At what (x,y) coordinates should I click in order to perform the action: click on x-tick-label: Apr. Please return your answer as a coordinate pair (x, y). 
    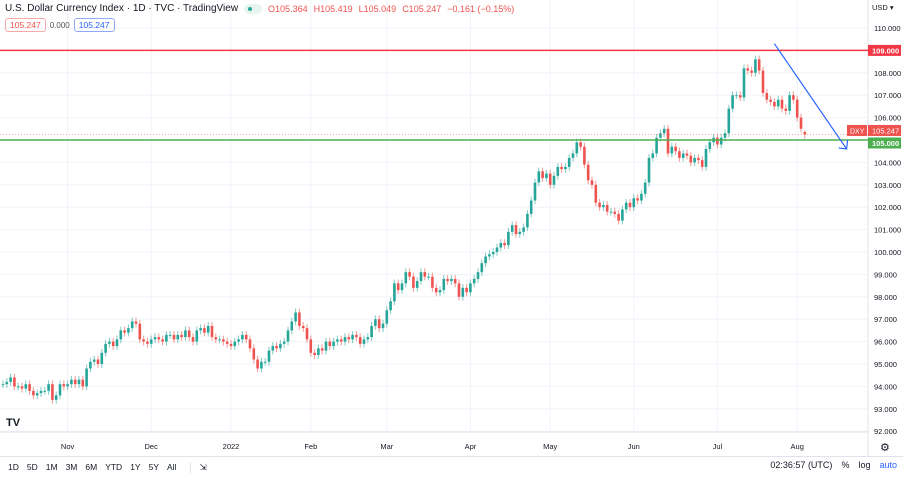
    Looking at the image, I should click on (471, 446).